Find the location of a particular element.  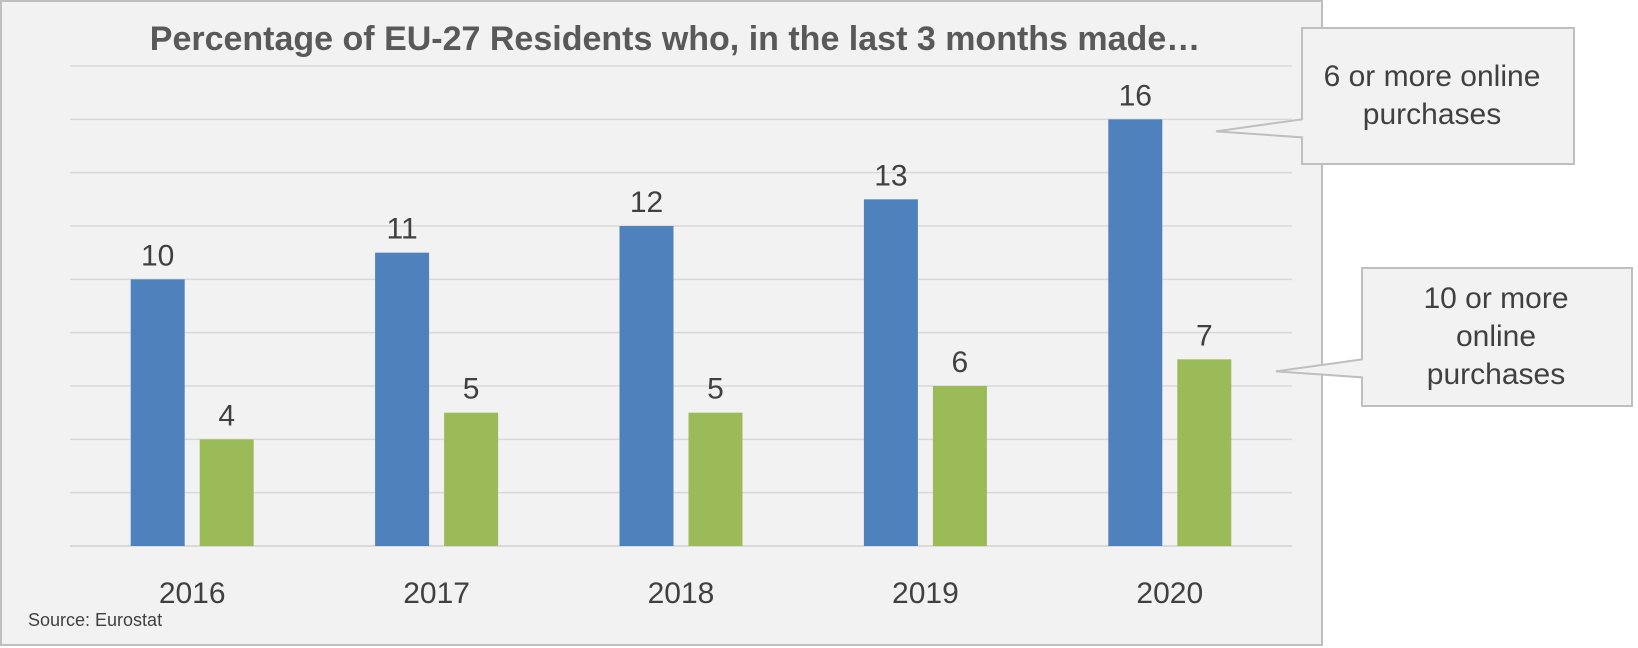

data-label-2018-series-2: 5 is located at coordinates (715, 389).